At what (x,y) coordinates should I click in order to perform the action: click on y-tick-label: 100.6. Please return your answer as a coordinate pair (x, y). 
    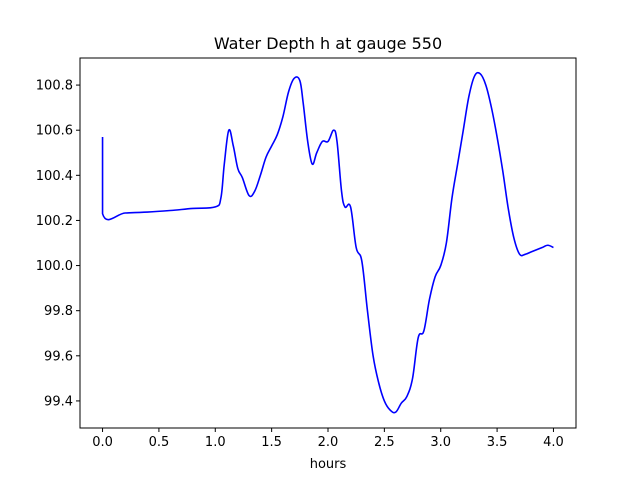
    Looking at the image, I should click on (54, 131).